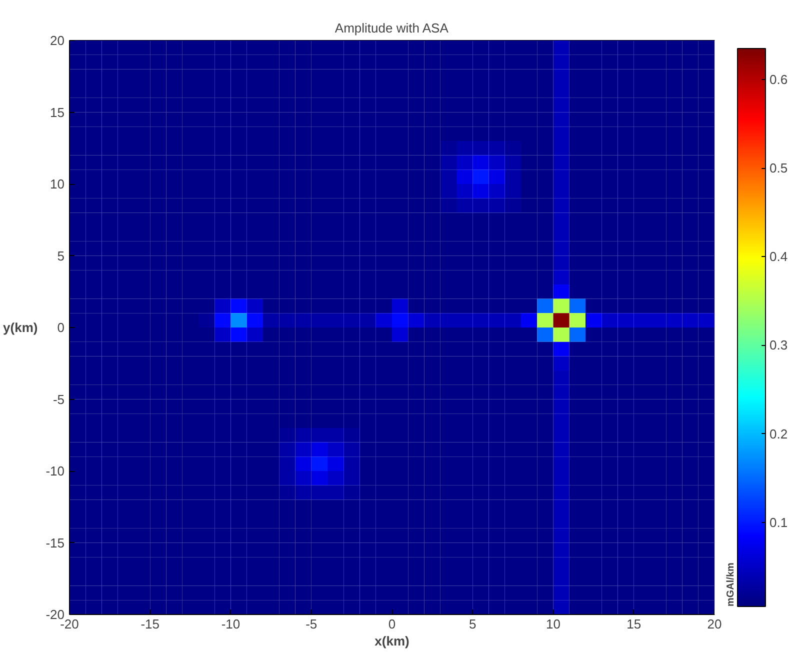 This screenshot has height=664, width=798. What do you see at coordinates (779, 79) in the screenshot?
I see `color-bar-label: 0.6` at bounding box center [779, 79].